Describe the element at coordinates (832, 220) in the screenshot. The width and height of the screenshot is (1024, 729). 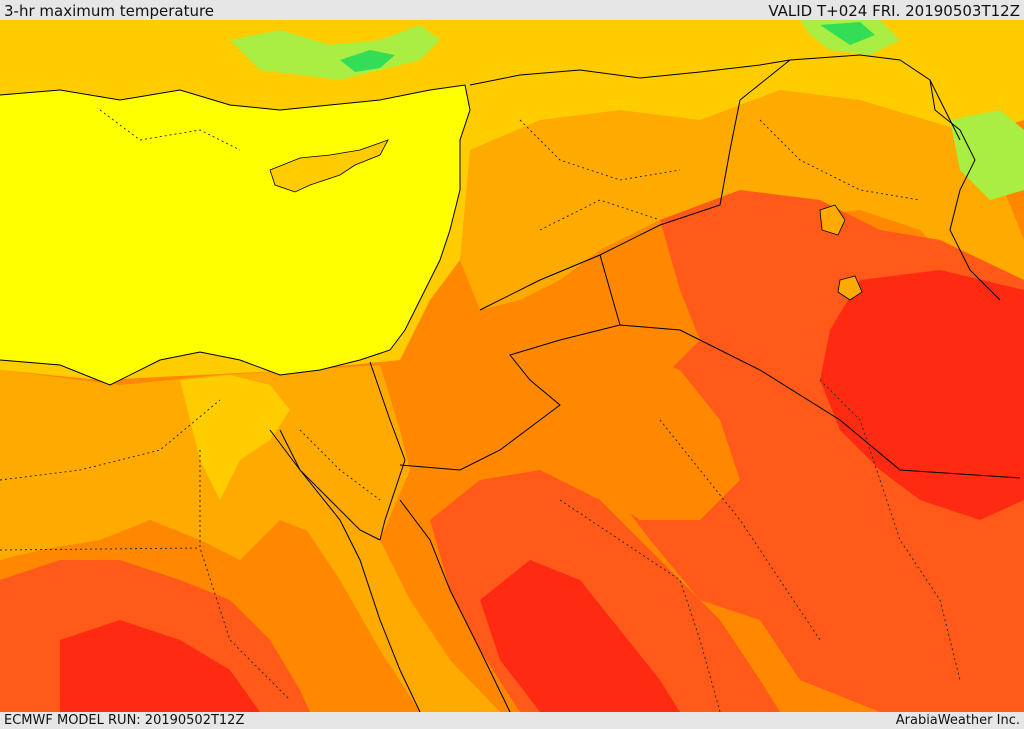
I see `lake-van` at that location.